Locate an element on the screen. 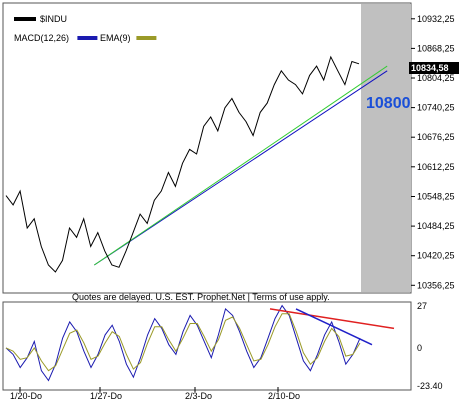  future-zone is located at coordinates (386, 148).